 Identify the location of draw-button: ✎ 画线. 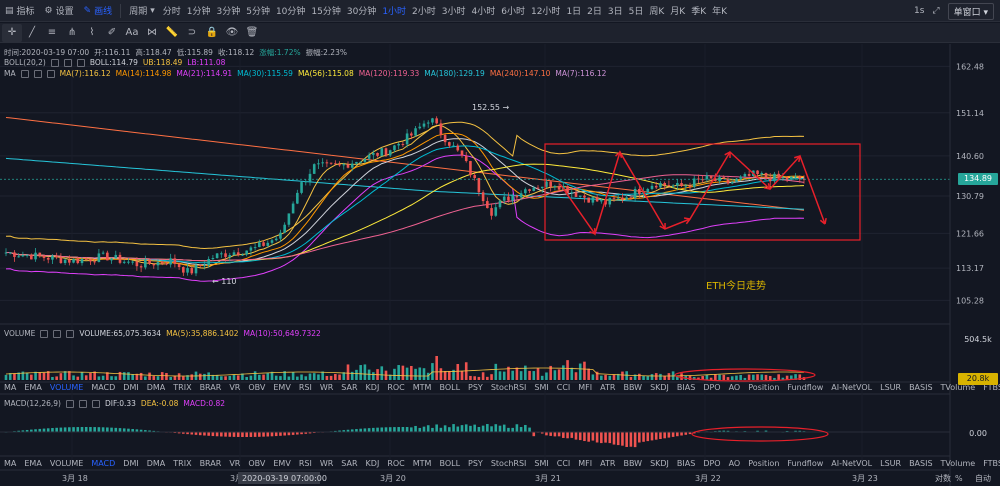
(98, 11).